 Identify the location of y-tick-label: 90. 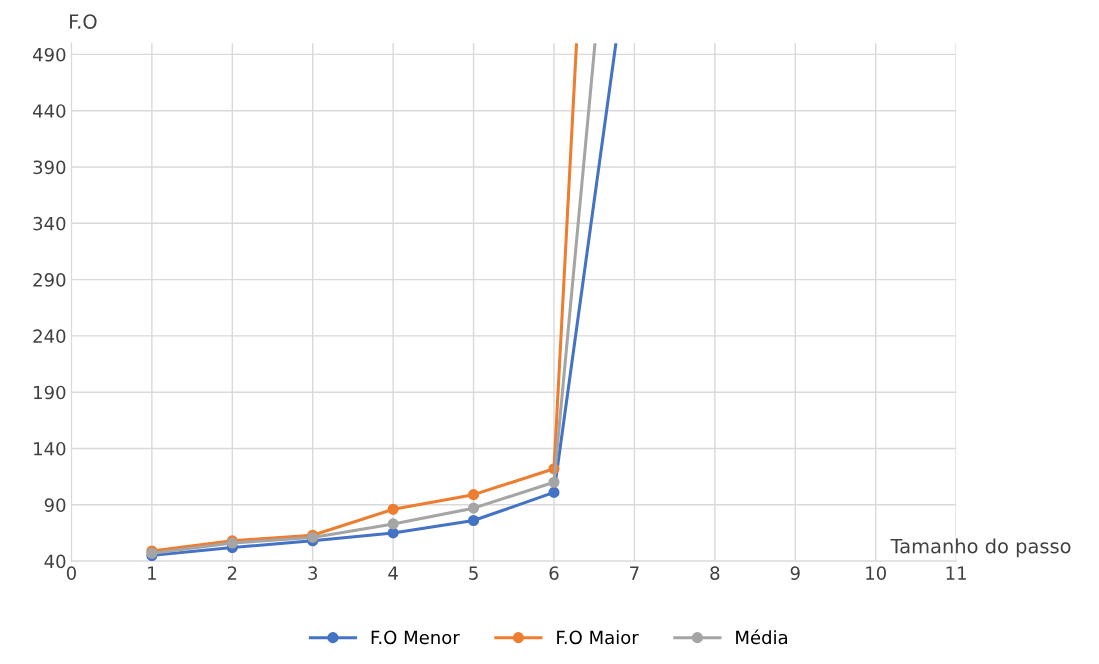
(55, 505).